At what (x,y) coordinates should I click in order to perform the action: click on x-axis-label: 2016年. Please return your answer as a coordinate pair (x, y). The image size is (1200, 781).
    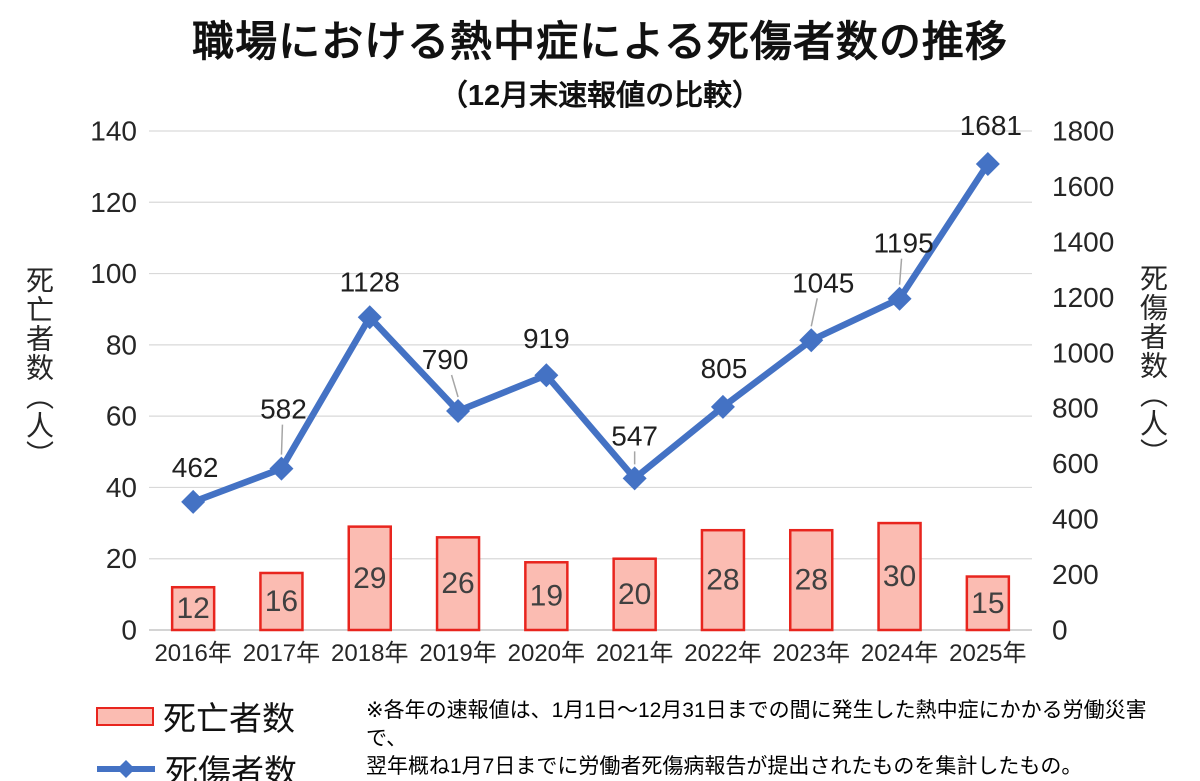
    Looking at the image, I should click on (192, 653).